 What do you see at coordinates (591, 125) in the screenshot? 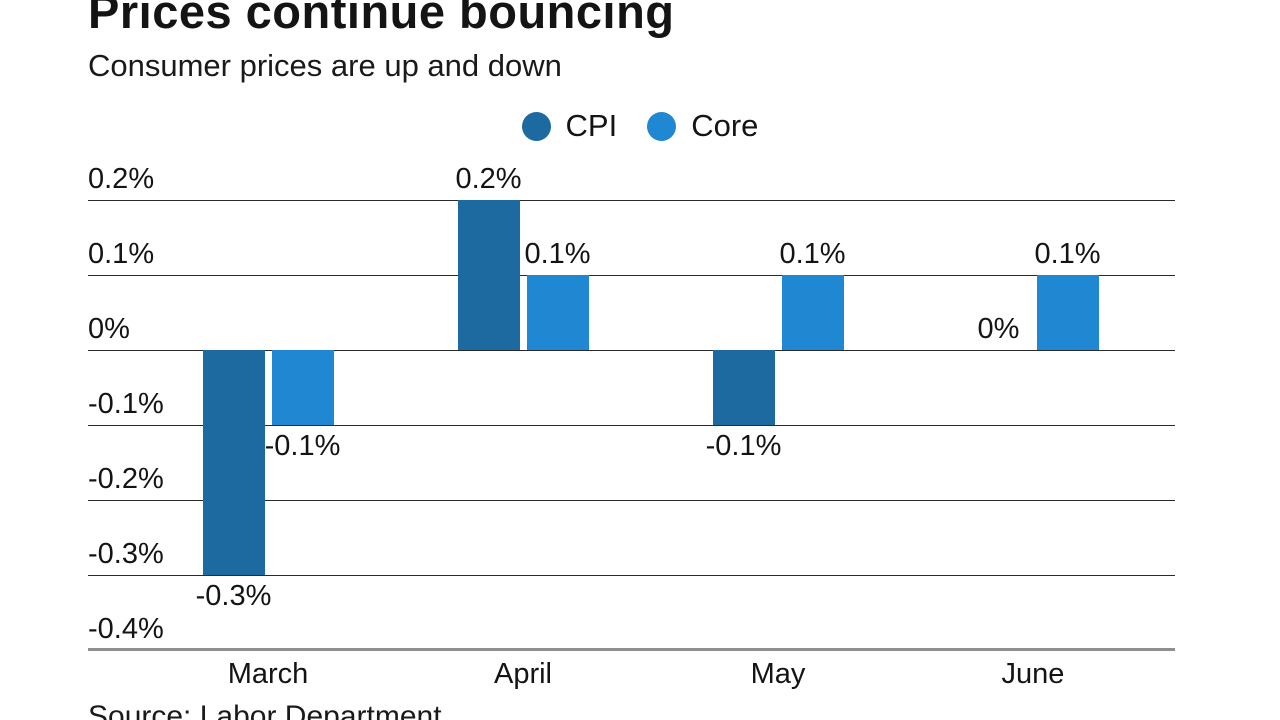
I see `legend-label: CPI` at bounding box center [591, 125].